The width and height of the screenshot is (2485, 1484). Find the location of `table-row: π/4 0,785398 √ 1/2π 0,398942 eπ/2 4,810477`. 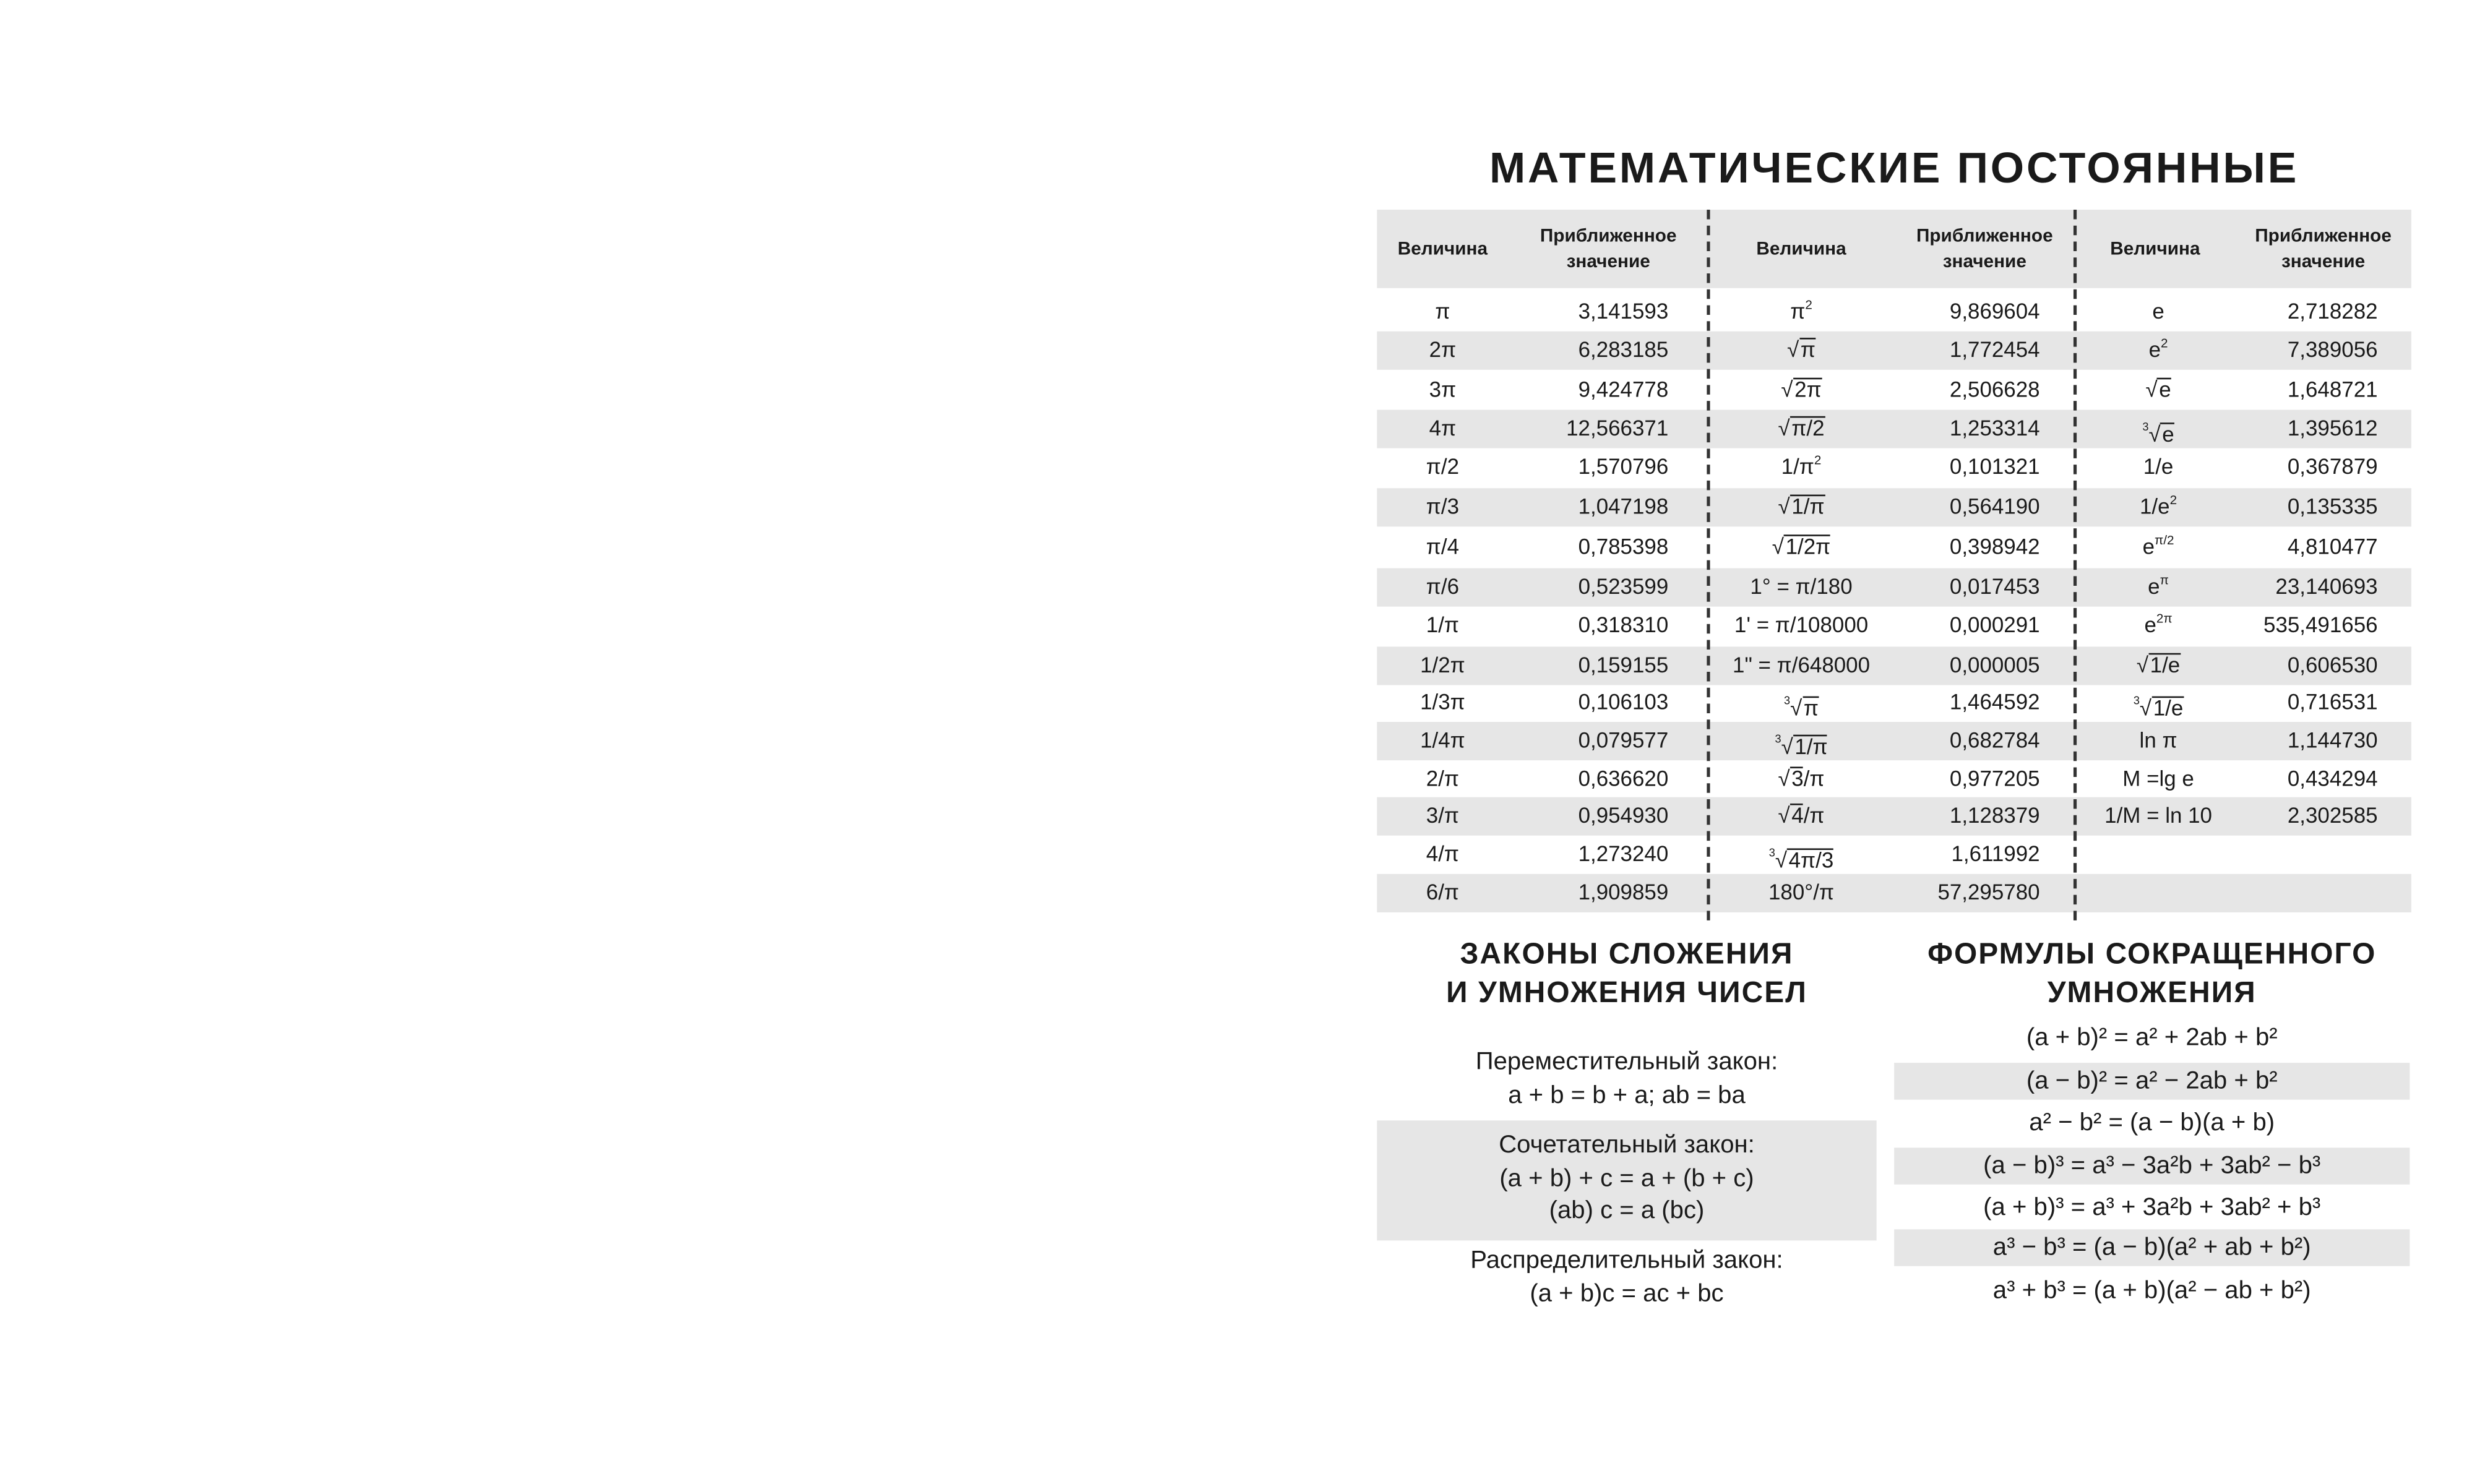

table-row: π/4 0,785398 √ 1/2π 0,398942 eπ/2 4,810477 is located at coordinates (1894, 547).